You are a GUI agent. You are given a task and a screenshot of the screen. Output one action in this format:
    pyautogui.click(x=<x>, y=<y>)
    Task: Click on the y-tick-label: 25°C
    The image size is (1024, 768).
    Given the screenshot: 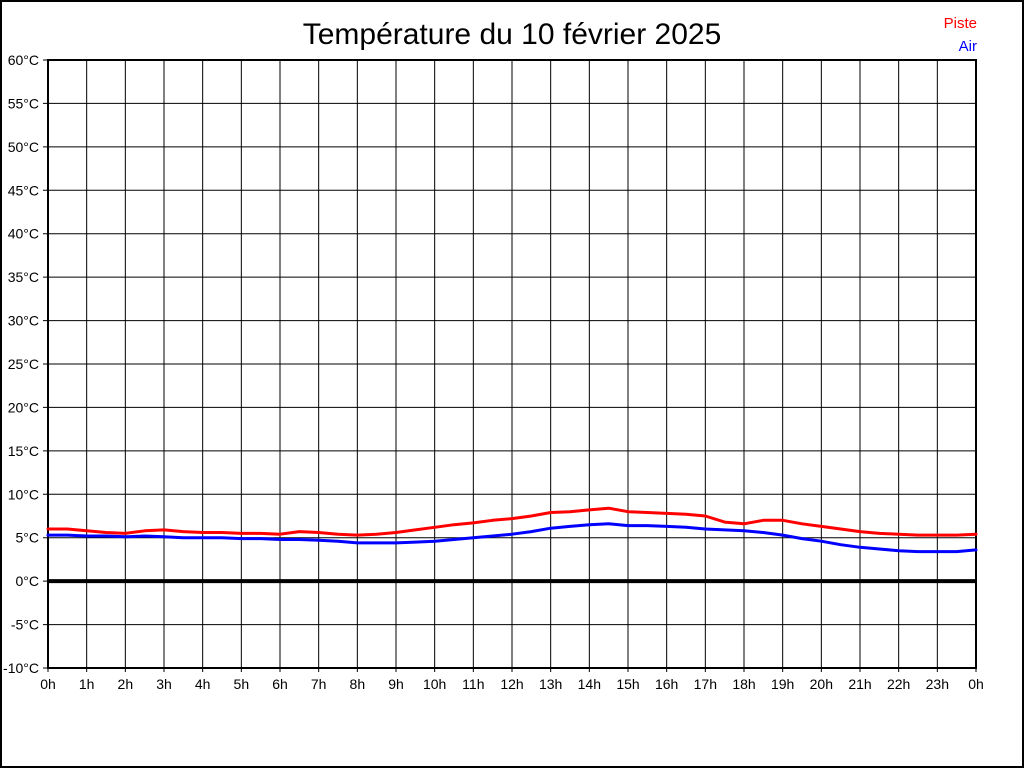 What is the action you would take?
    pyautogui.click(x=23, y=364)
    